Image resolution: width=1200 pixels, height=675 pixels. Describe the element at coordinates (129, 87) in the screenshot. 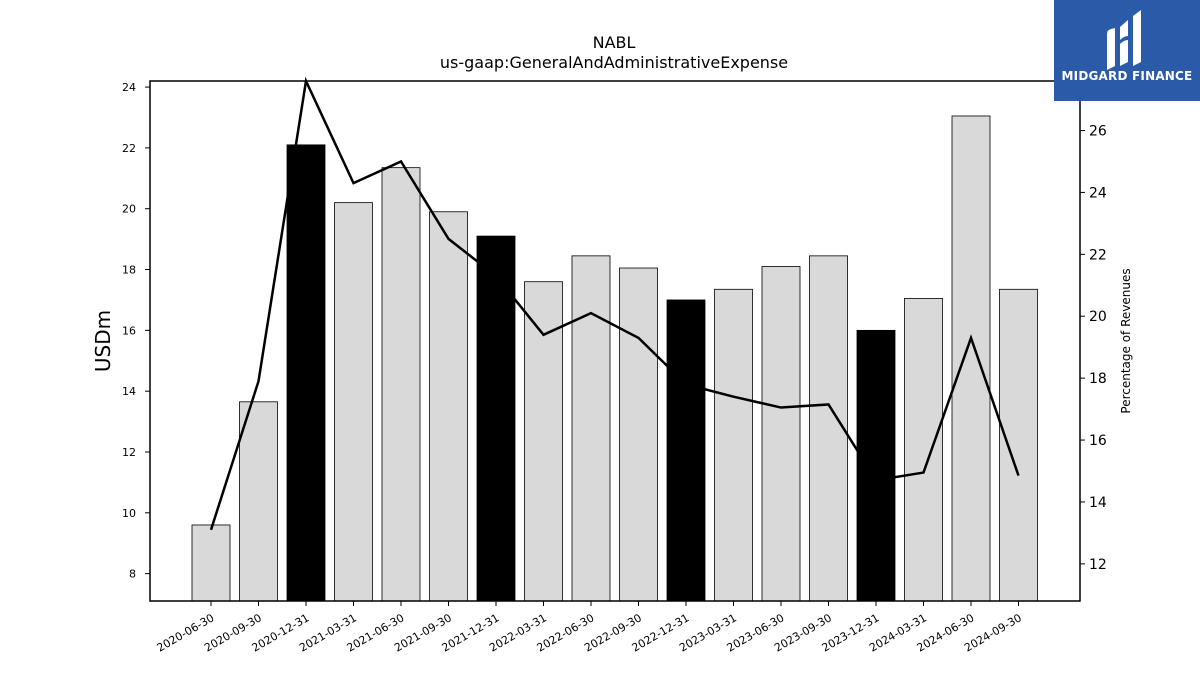

I see `y-tick-label: 24` at that location.